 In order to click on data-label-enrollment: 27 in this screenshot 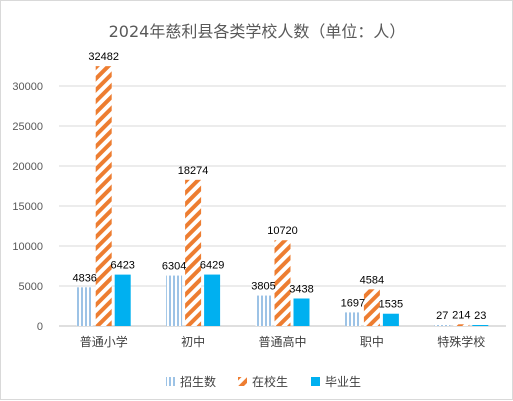, I will do `click(442, 316)`.